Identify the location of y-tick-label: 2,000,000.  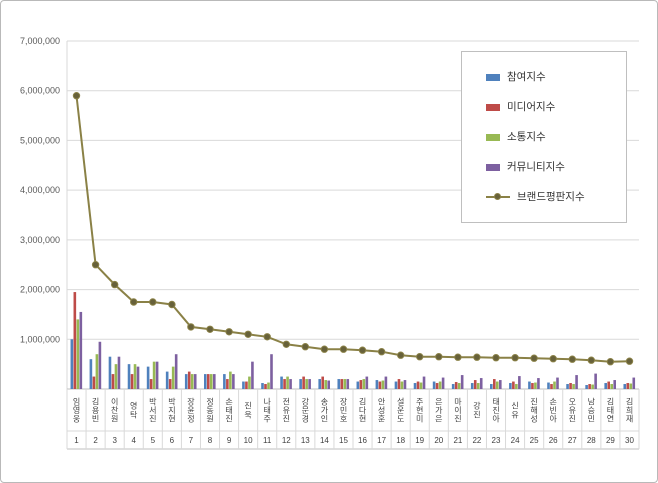
(40, 290).